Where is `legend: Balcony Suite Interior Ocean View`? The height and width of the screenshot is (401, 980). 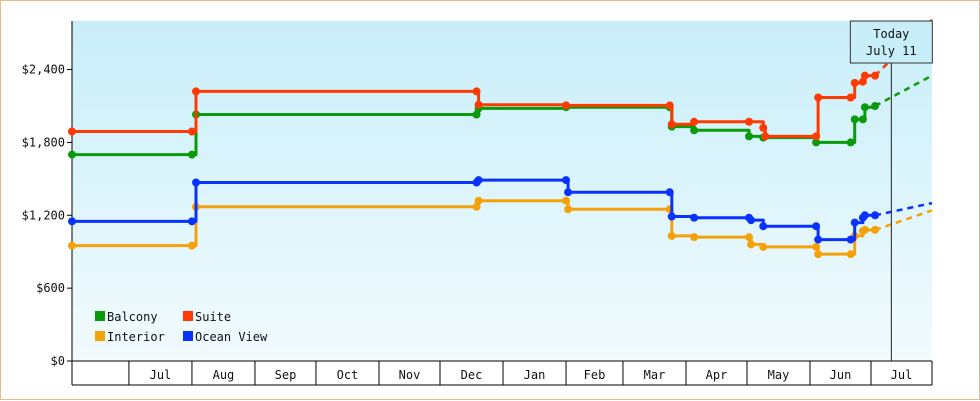
legend: Balcony Suite Interior Ocean View is located at coordinates (181, 327).